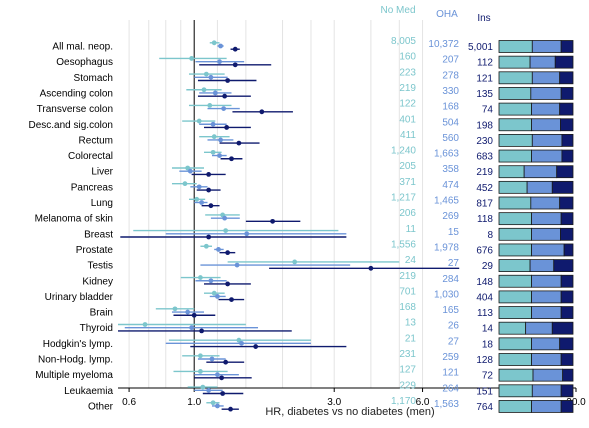 Image resolution: width=589 pixels, height=428 pixels. What do you see at coordinates (411, 323) in the screenshot?
I see `count-no-med: 13` at bounding box center [411, 323].